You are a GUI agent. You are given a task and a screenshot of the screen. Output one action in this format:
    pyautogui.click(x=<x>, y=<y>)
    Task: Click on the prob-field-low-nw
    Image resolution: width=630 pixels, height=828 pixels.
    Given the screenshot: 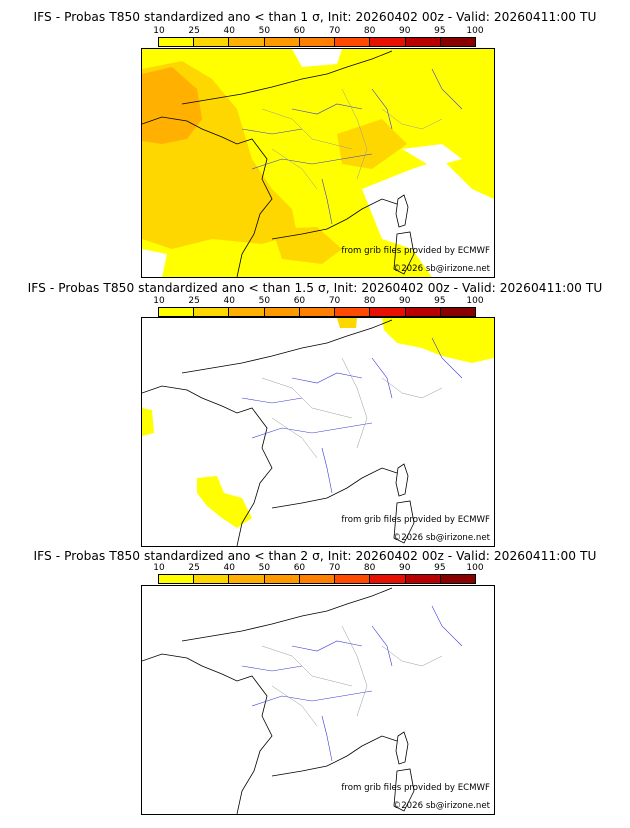 What is the action you would take?
    pyautogui.click(x=317, y=58)
    